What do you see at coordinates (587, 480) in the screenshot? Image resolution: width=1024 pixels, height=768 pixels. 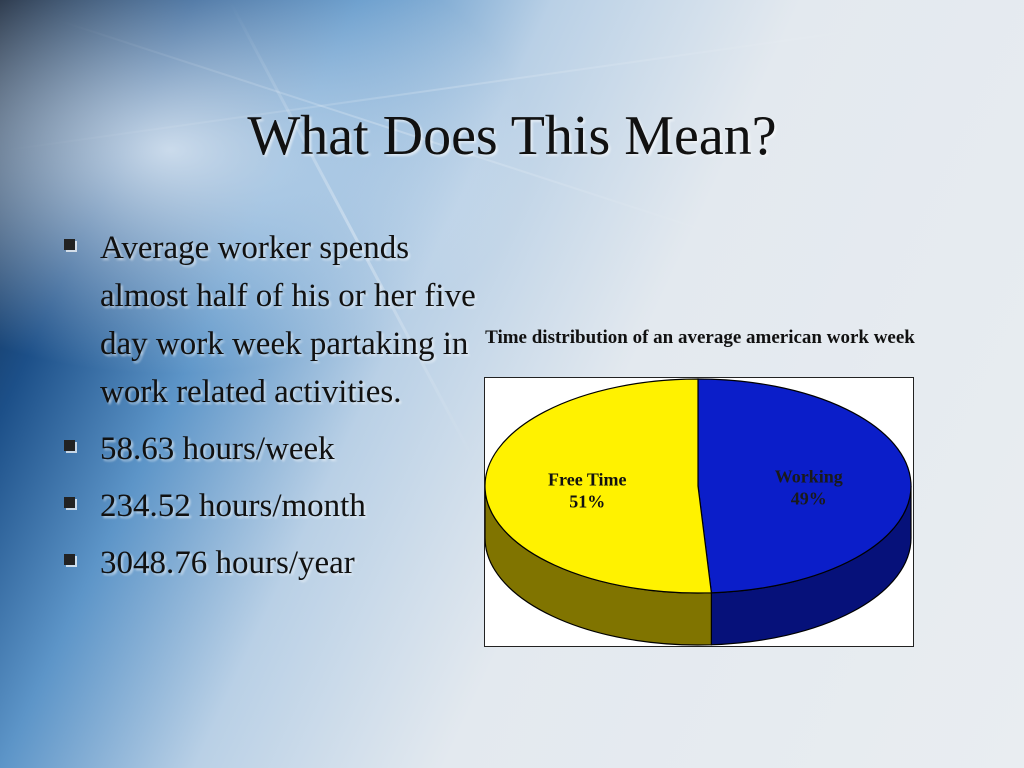 I see `data-label: Free Time` at bounding box center [587, 480].